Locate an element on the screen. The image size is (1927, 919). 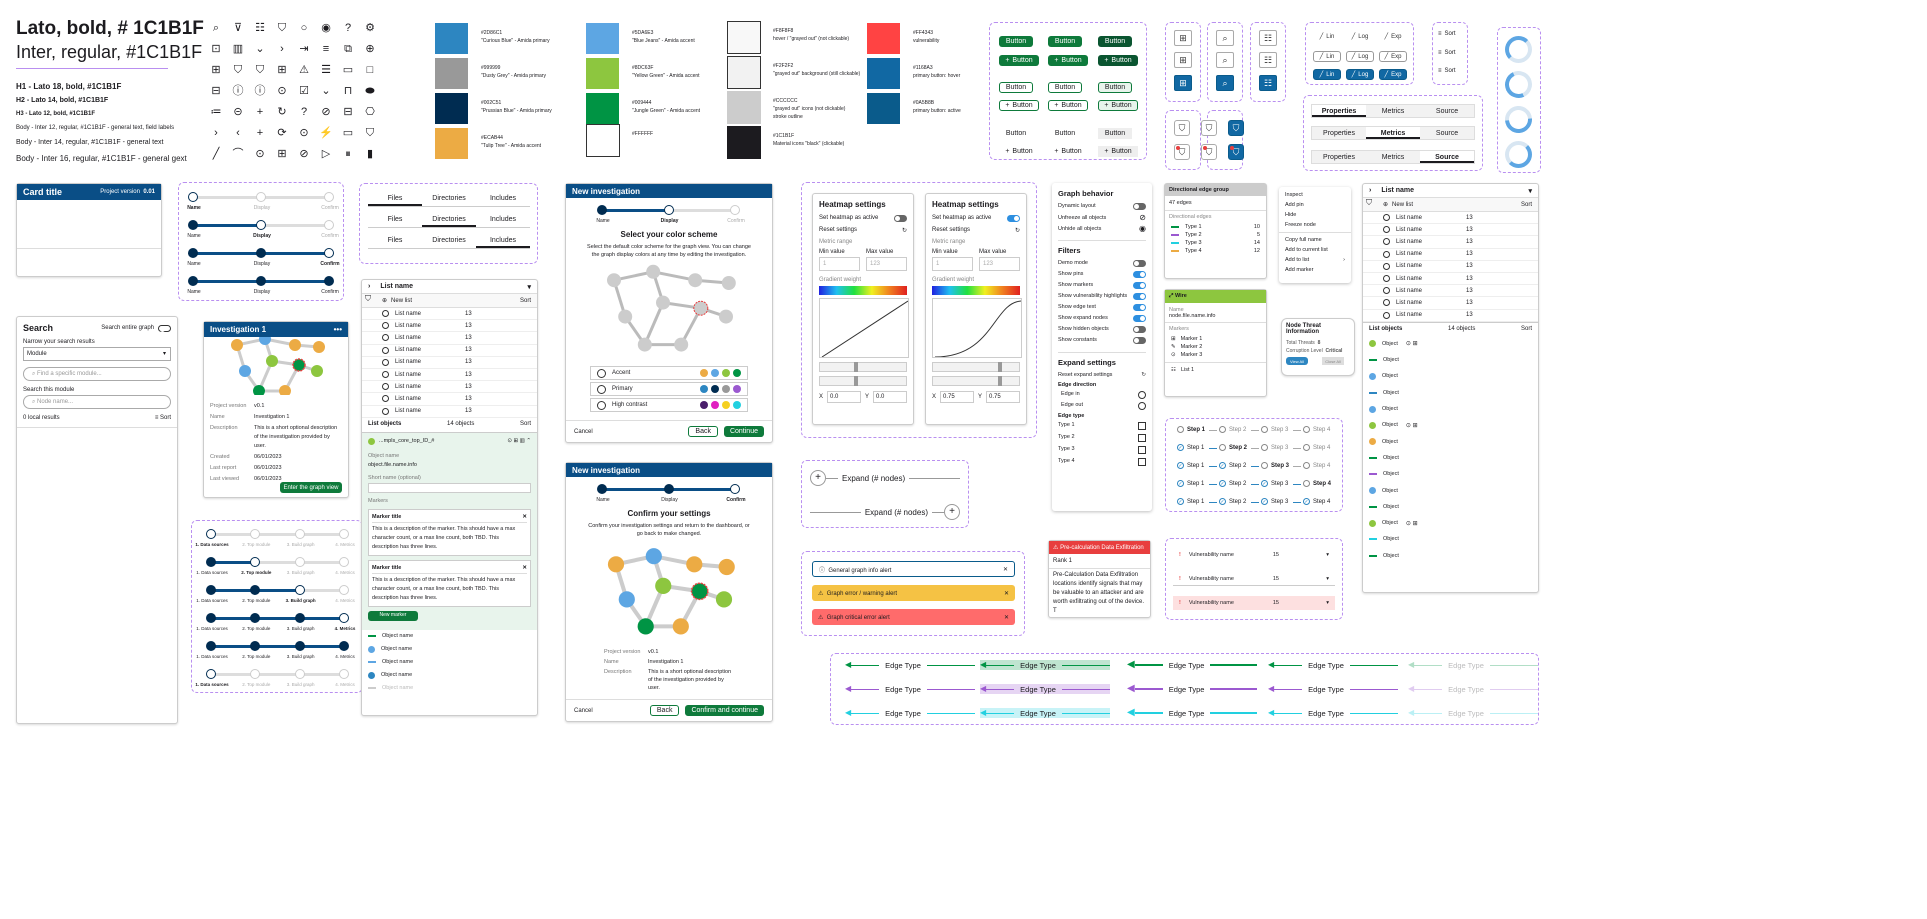
context-item: Add to current list is located at coordinates (1315, 250).